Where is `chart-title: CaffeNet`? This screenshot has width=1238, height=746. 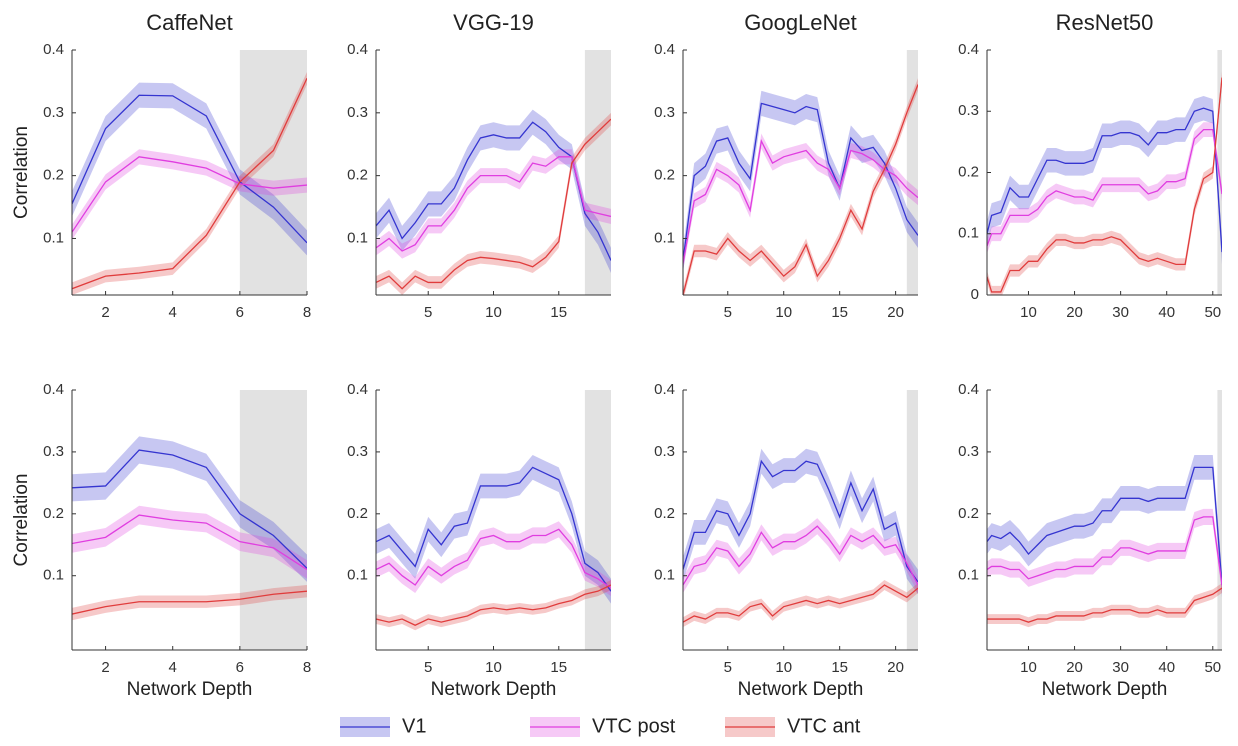
chart-title: CaffeNet is located at coordinates (189, 22).